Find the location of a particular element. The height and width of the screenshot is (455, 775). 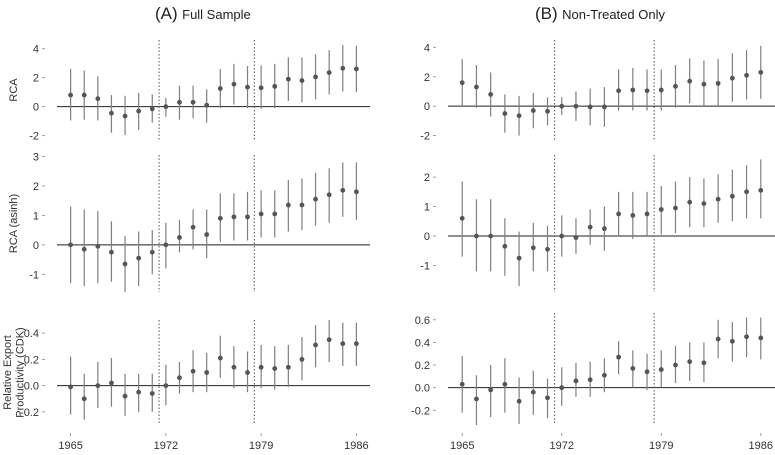

panel-b3-ytick-label: 0.2 is located at coordinates (422, 366).